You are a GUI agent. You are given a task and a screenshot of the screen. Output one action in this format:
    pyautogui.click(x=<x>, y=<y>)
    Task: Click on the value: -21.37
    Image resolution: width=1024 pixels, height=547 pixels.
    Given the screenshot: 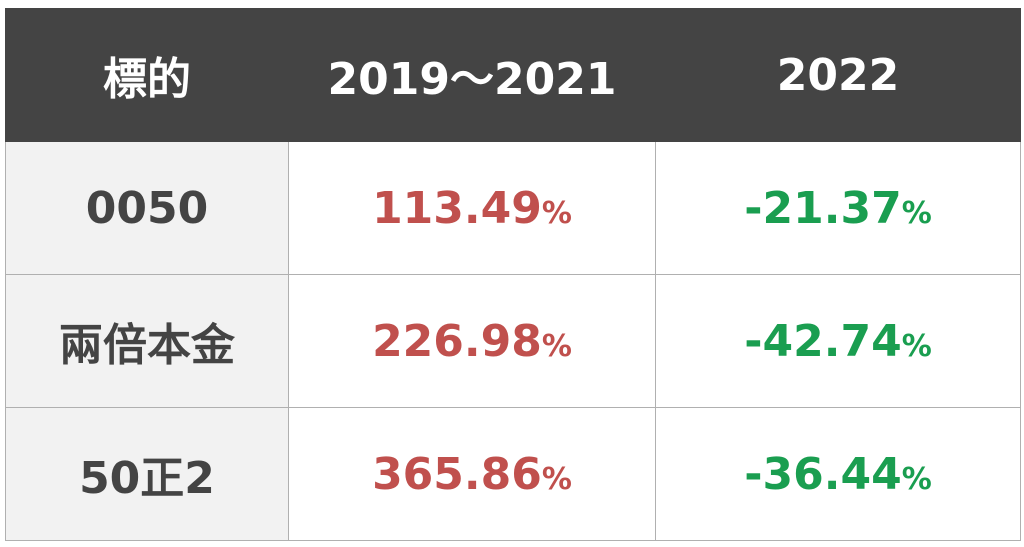 What is the action you would take?
    pyautogui.click(x=823, y=208)
    